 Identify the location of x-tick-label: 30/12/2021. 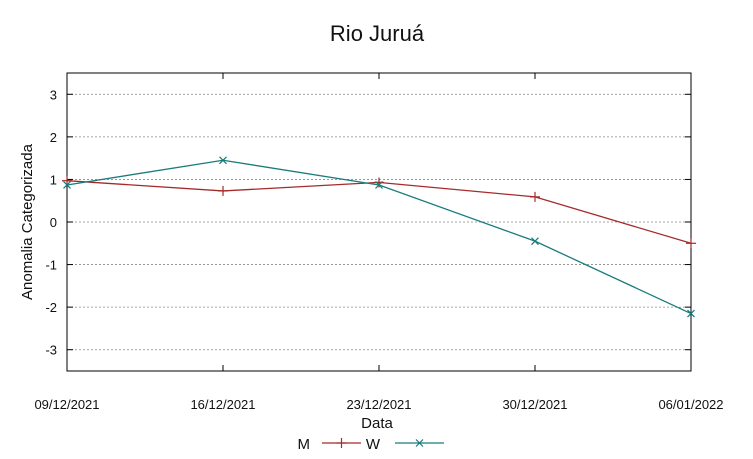
(534, 404).